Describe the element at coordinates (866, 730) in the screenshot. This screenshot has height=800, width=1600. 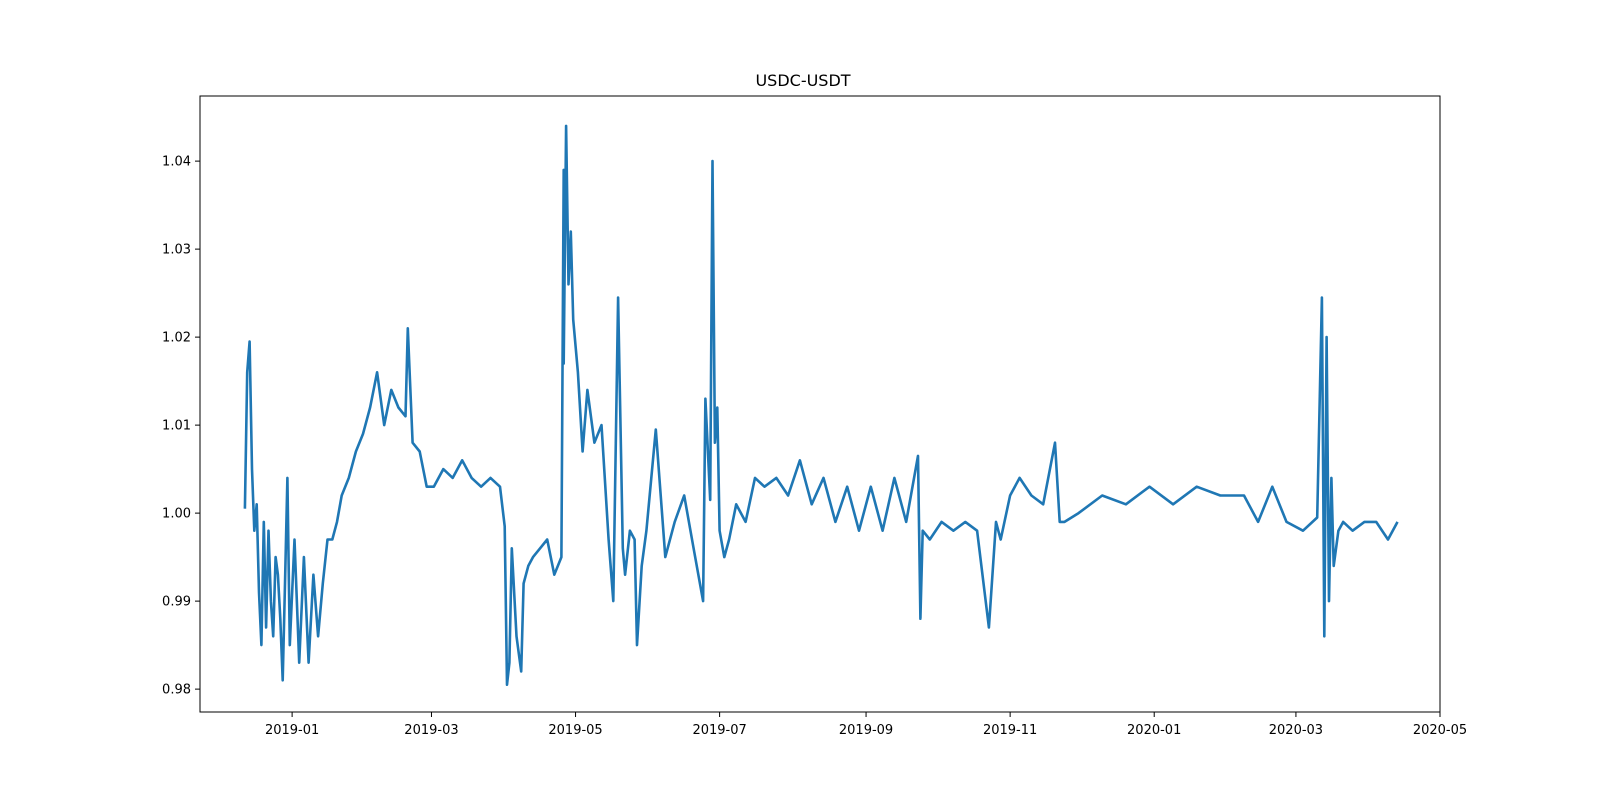
I see `x-tick-label: 2019-09` at that location.